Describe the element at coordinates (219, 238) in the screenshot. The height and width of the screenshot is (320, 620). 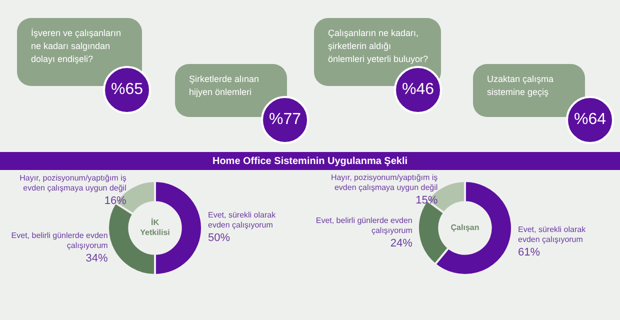
I see `data-label: 50%` at that location.